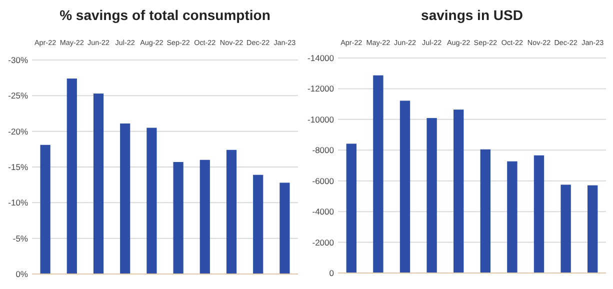 This screenshot has width=613, height=289. Describe the element at coordinates (22, 273) in the screenshot. I see `y-tick-label: 0%` at that location.